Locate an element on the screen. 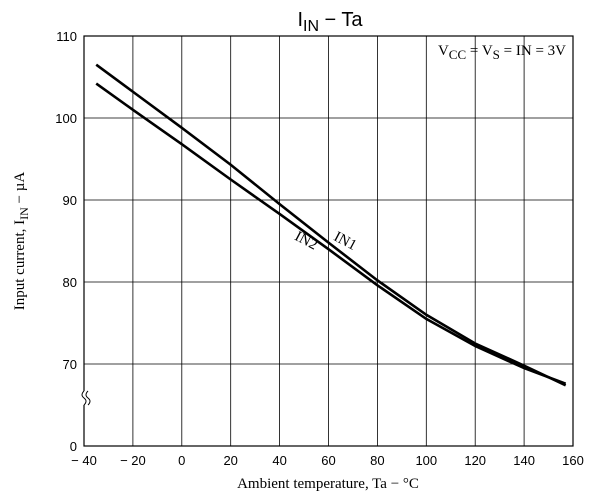 The image size is (601, 504). x-tick-label: 40 is located at coordinates (279, 460).